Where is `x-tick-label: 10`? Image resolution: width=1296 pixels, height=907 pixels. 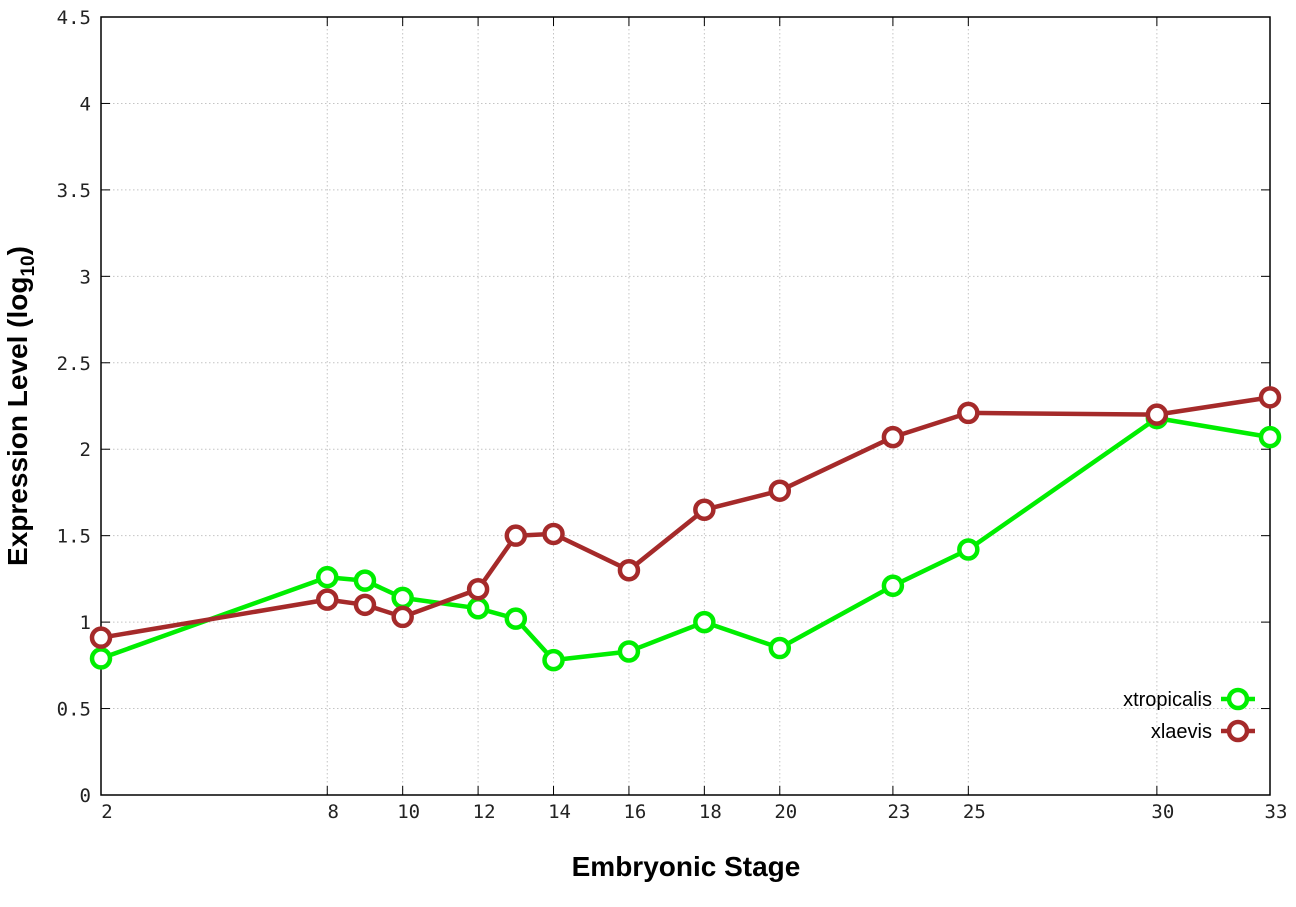
x-tick-label: 10 is located at coordinates (408, 812).